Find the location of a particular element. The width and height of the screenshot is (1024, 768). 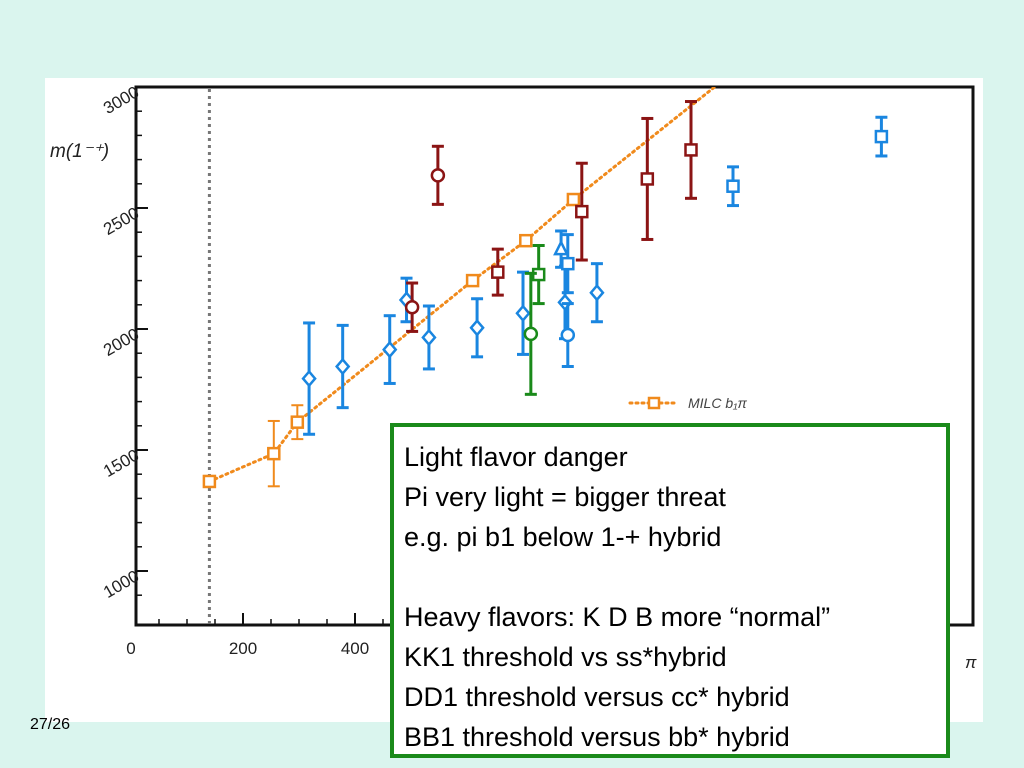

x-tick-label: 0 is located at coordinates (130, 648).